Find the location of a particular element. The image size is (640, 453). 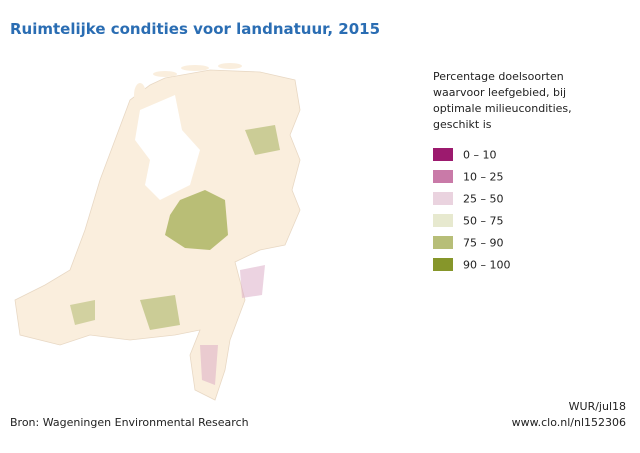

legend-label: 0 – 10 is located at coordinates (480, 155).